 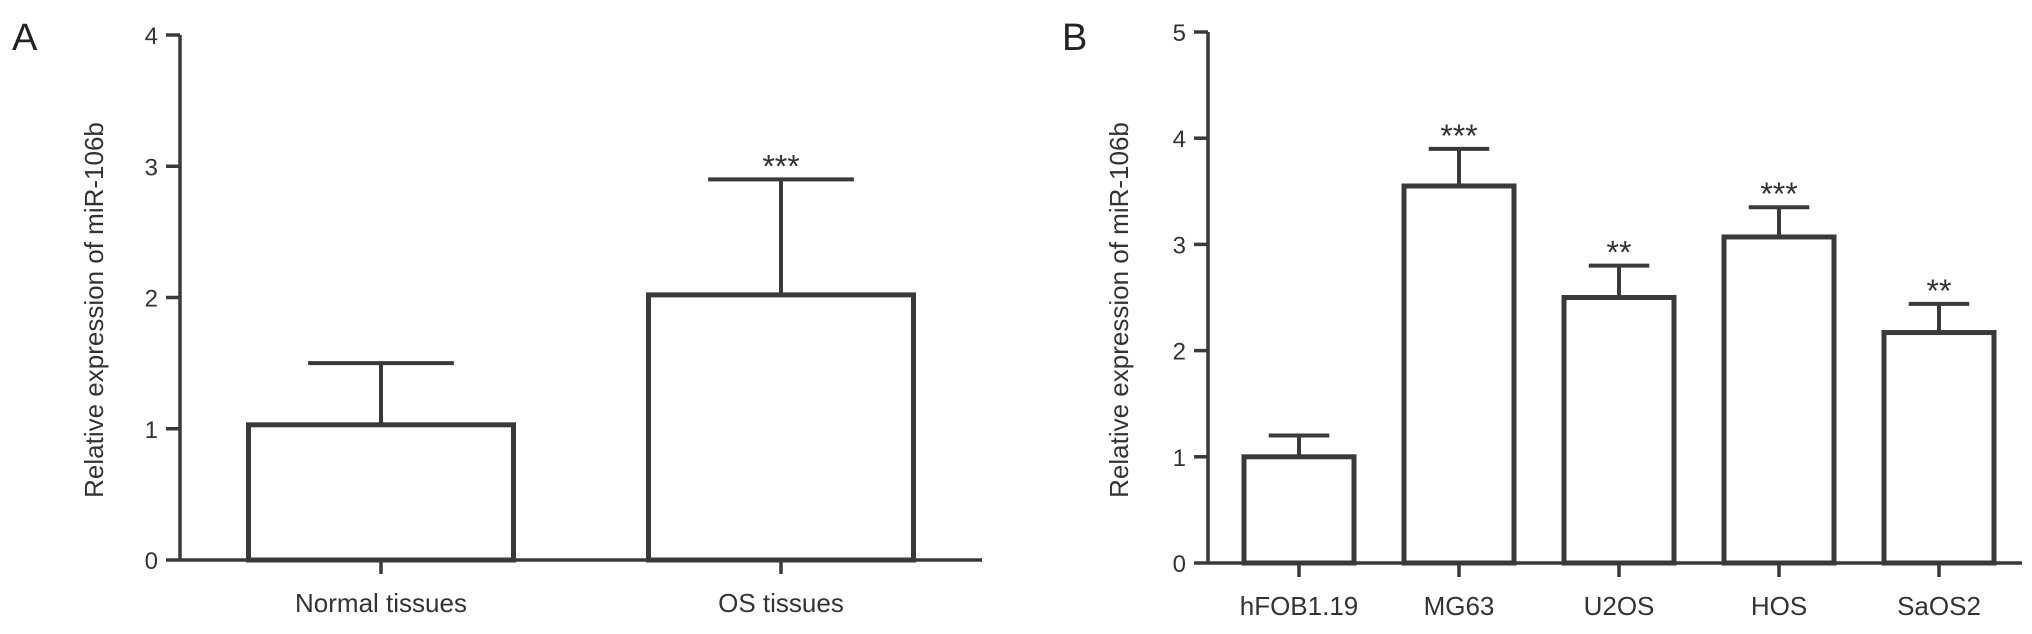 I want to click on y-axis-title-b: Relative expression of miR-106b, so click(x=1119, y=310).